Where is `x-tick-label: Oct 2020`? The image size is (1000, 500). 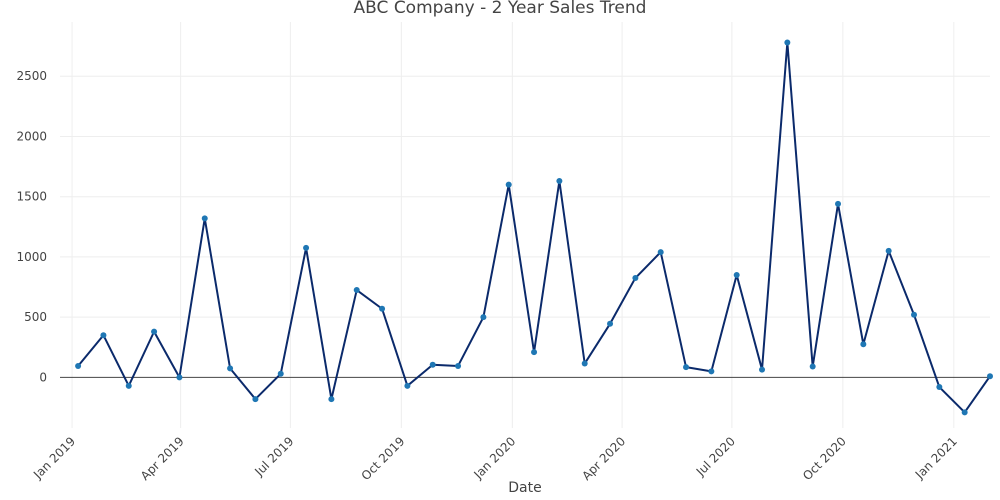 x-tick-label: Oct 2020 is located at coordinates (824, 458).